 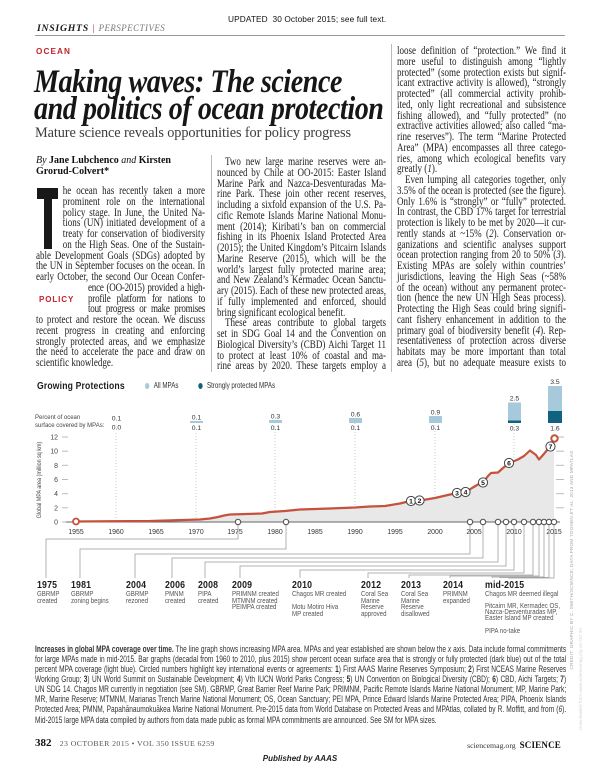 What do you see at coordinates (356, 415) in the screenshot?
I see `svg-text: 0.6` at bounding box center [356, 415].